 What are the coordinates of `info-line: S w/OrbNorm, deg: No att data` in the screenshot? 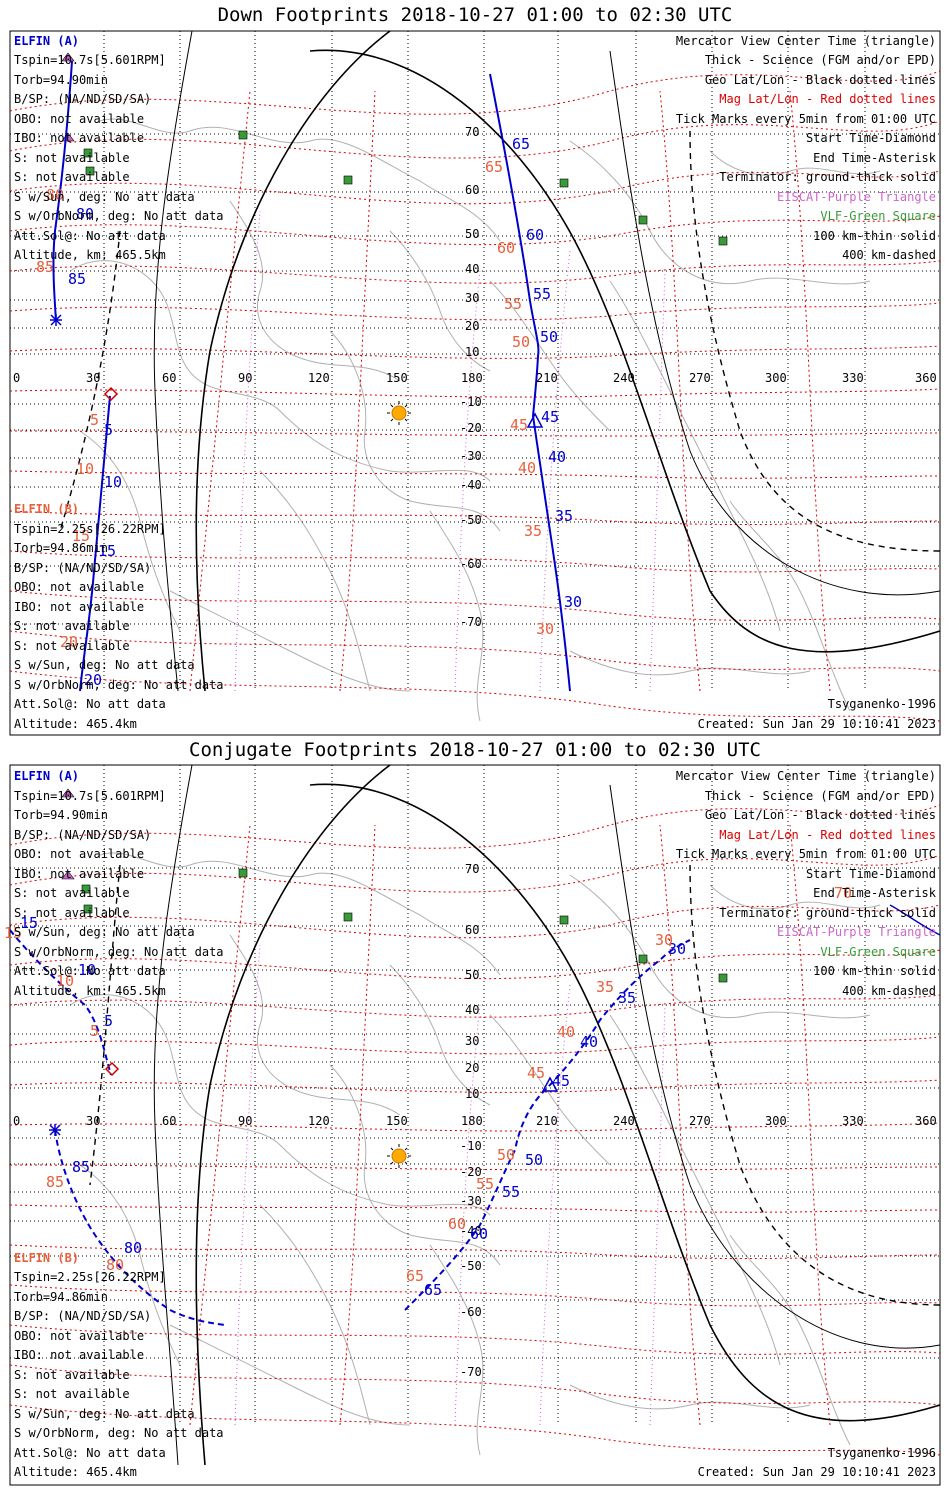 It's located at (119, 685).